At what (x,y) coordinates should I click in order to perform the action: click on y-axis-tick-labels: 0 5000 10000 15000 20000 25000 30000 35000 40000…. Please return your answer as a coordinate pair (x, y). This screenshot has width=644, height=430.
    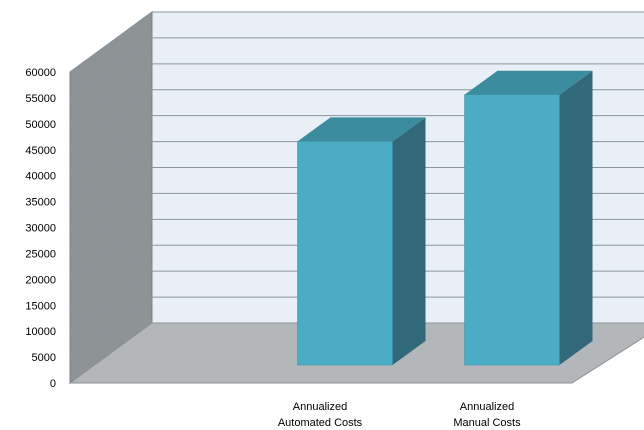
    Looking at the image, I should click on (40, 228).